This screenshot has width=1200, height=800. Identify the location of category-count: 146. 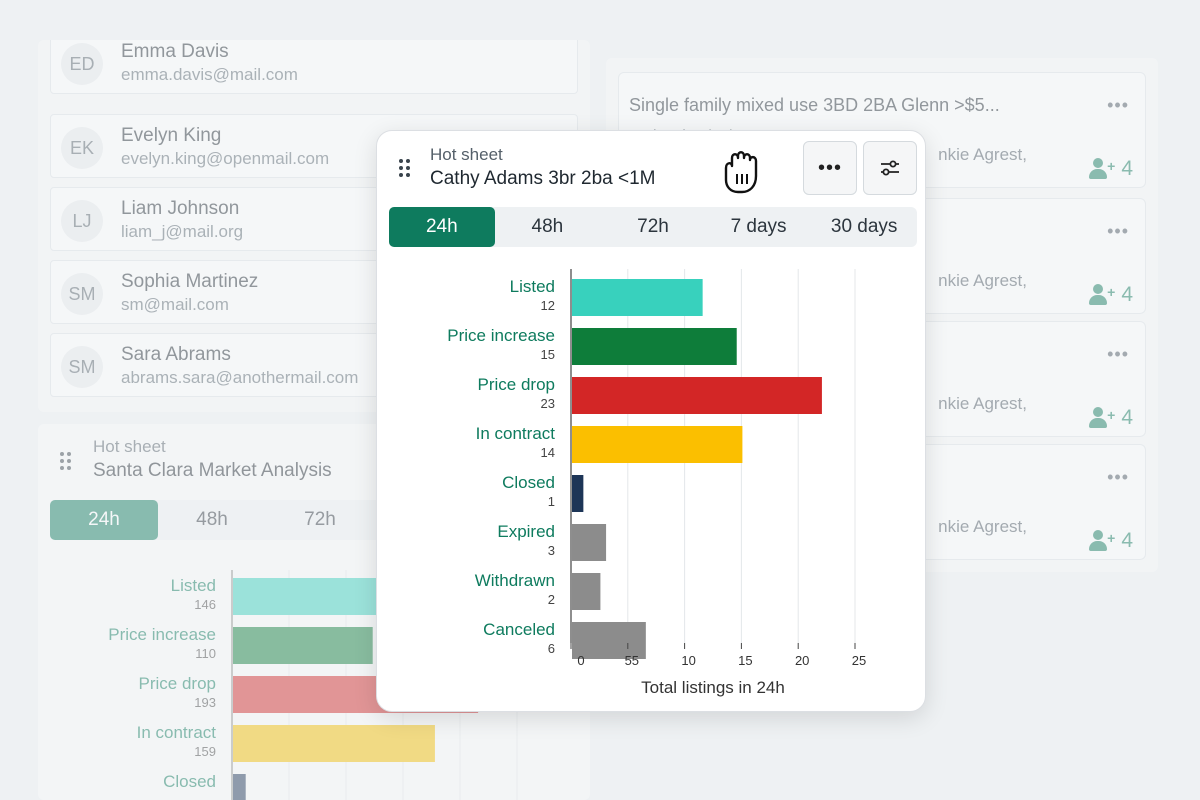
(205, 604).